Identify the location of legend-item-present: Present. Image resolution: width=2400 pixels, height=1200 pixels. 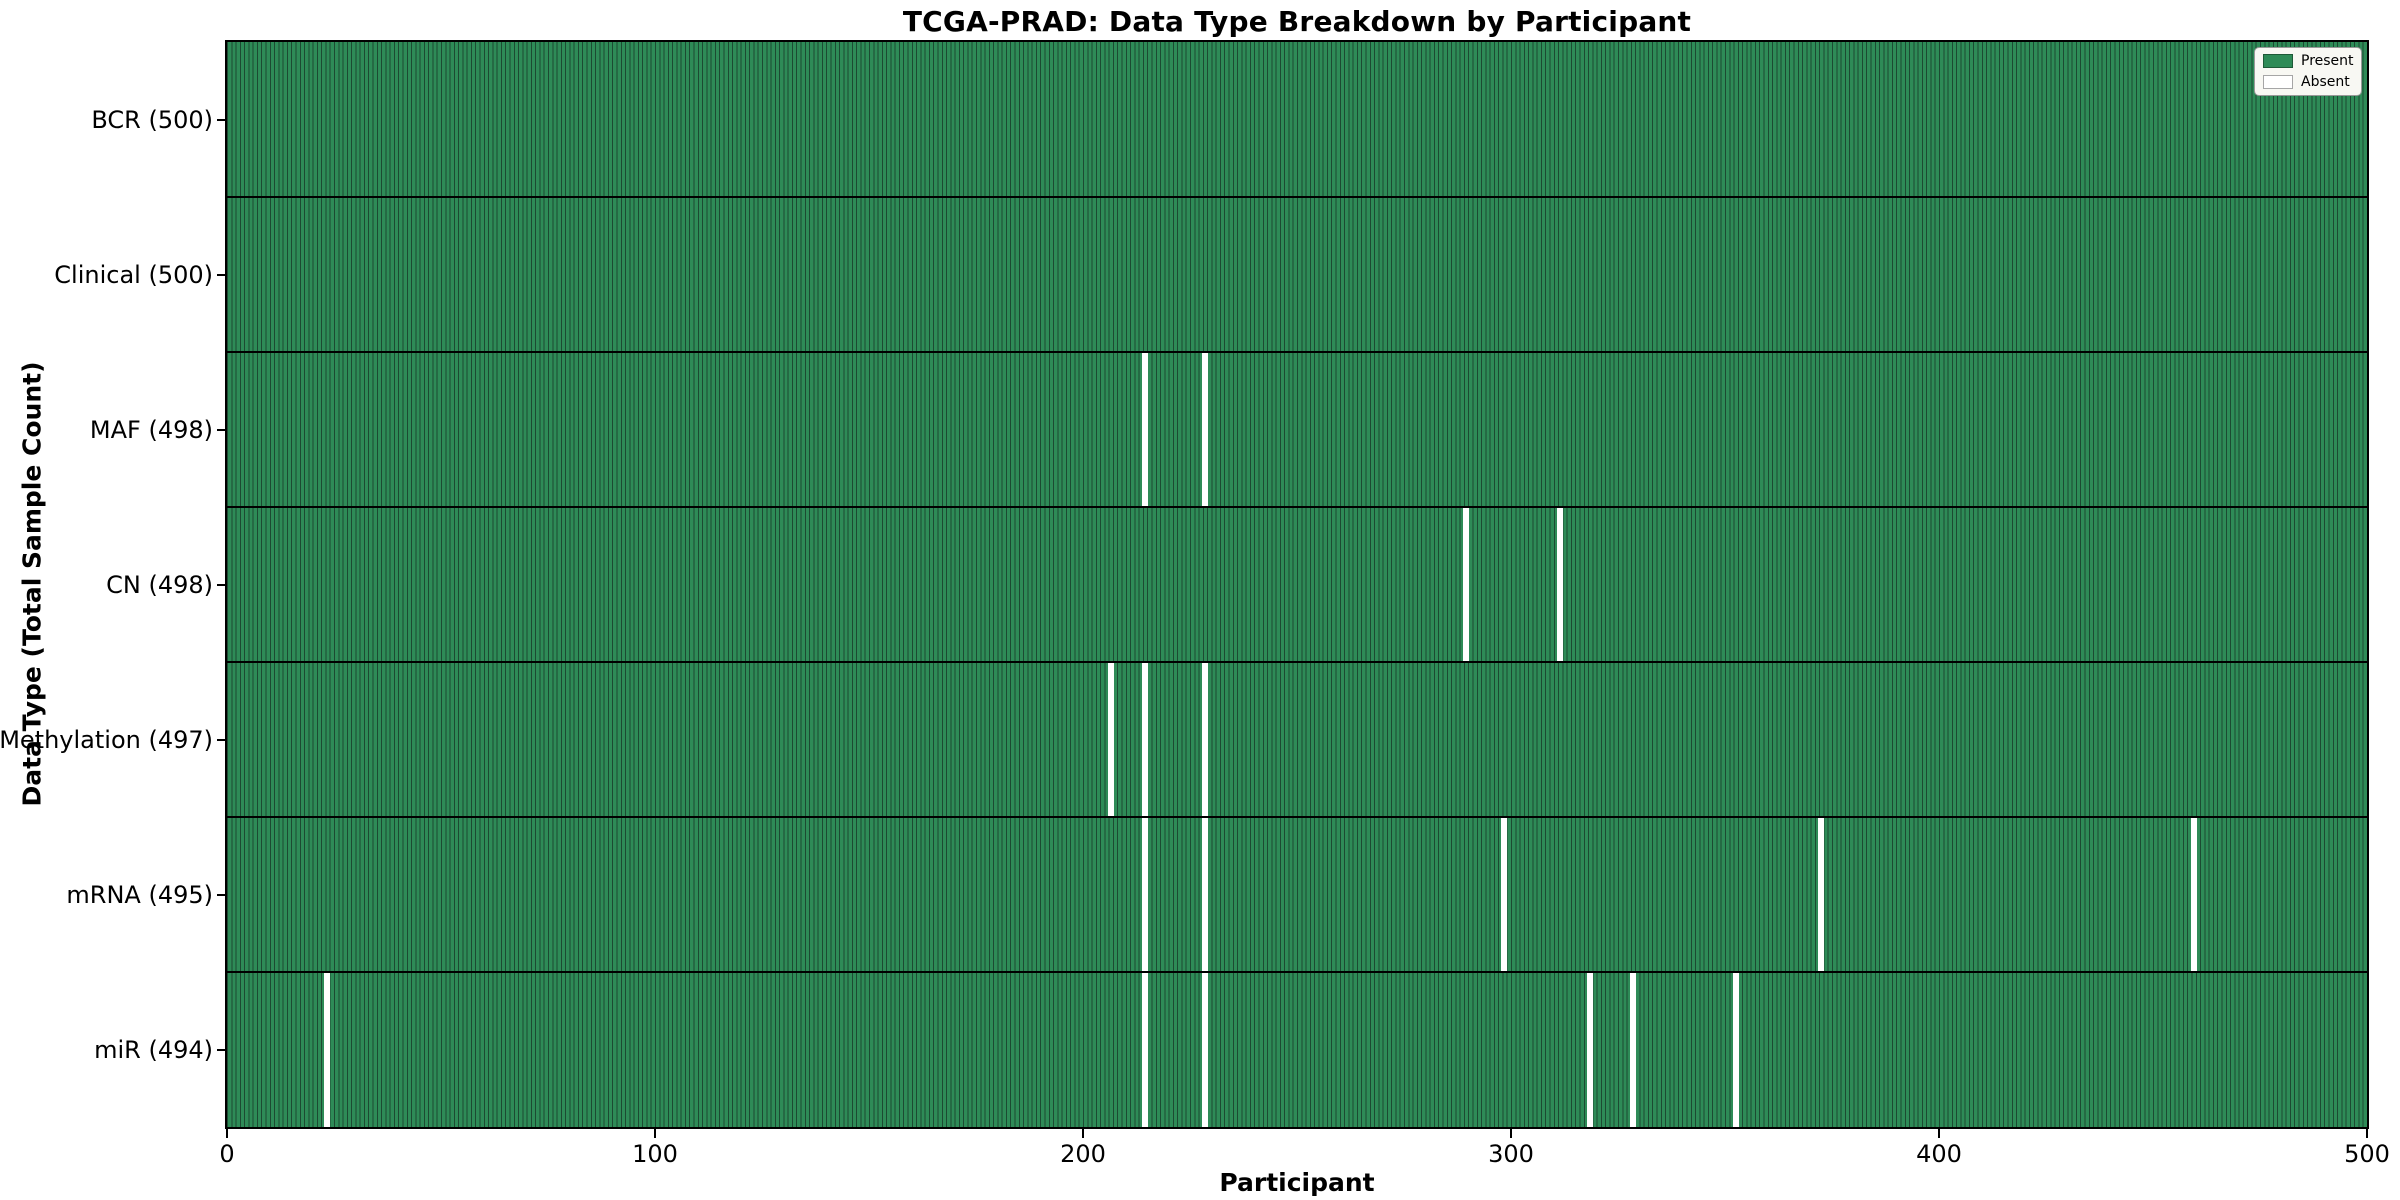
(2308, 61).